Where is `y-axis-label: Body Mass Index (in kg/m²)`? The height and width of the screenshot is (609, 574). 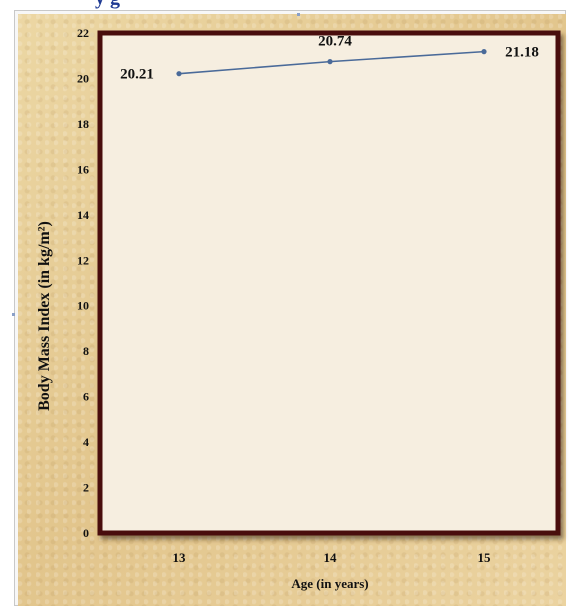 y-axis-label: Body Mass Index (in kg/m²) is located at coordinates (44, 316).